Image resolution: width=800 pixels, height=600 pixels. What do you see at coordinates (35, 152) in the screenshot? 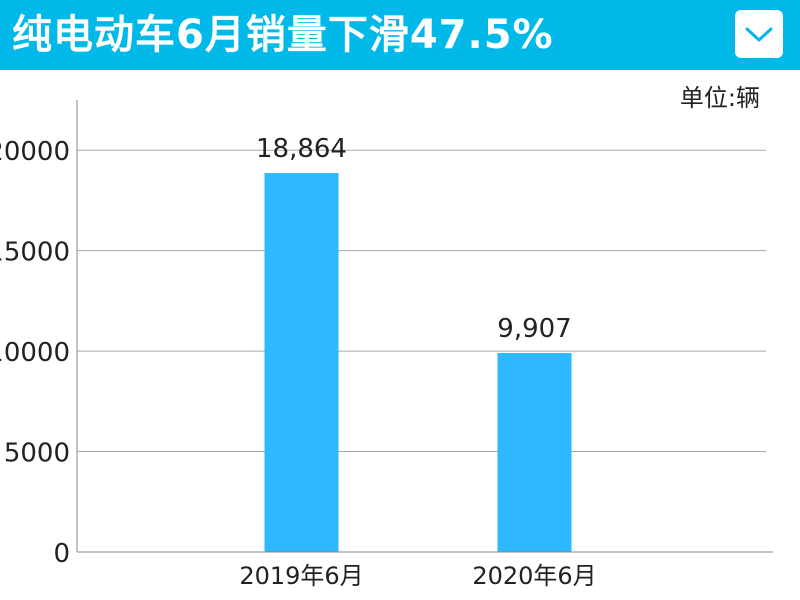
I see `y-tick-label: 20000` at bounding box center [35, 152].